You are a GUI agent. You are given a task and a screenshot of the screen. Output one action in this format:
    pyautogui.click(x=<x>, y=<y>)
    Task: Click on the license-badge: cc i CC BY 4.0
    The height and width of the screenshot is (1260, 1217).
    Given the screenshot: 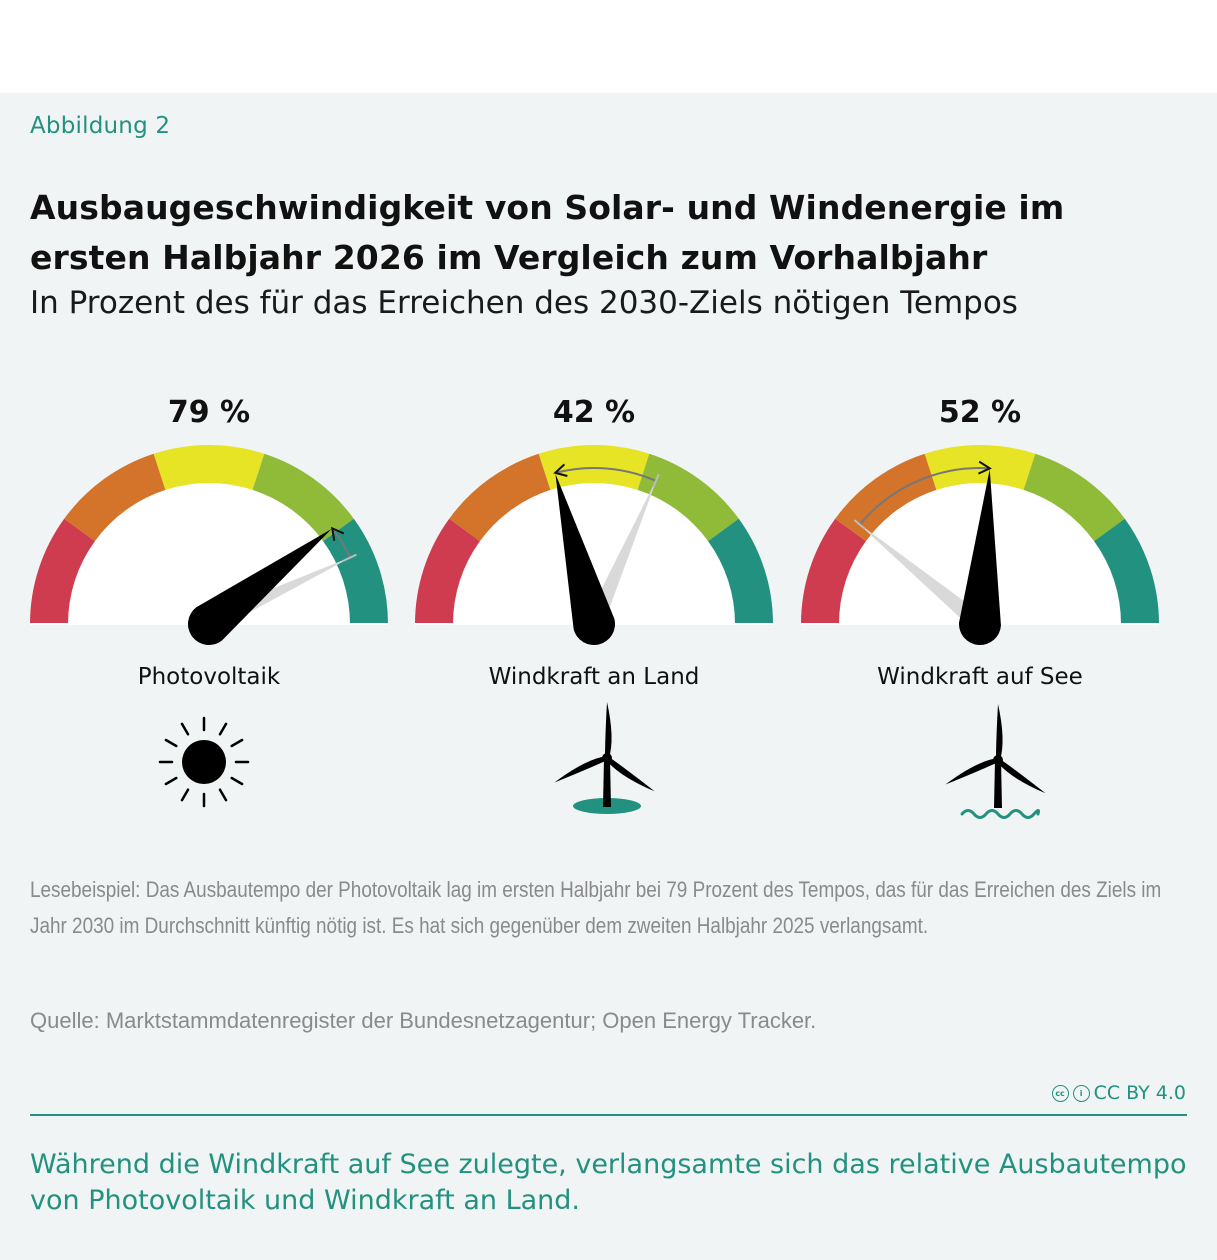 What is the action you would take?
    pyautogui.click(x=1118, y=1093)
    